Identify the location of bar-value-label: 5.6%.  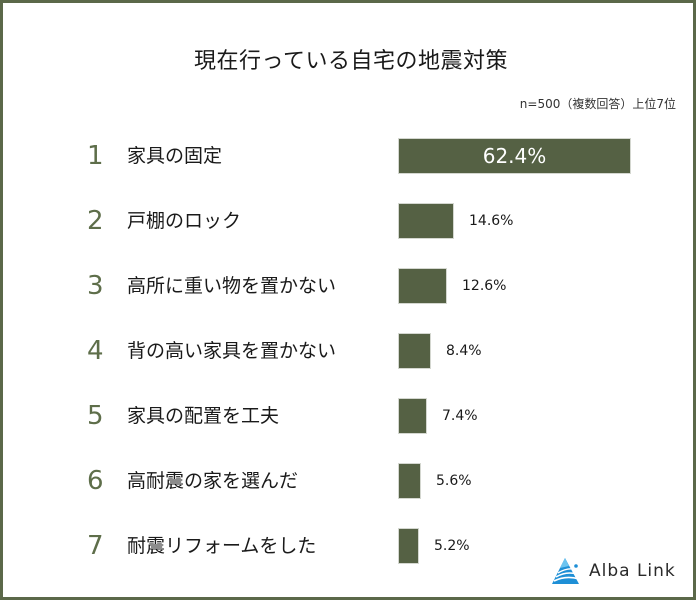
(454, 481).